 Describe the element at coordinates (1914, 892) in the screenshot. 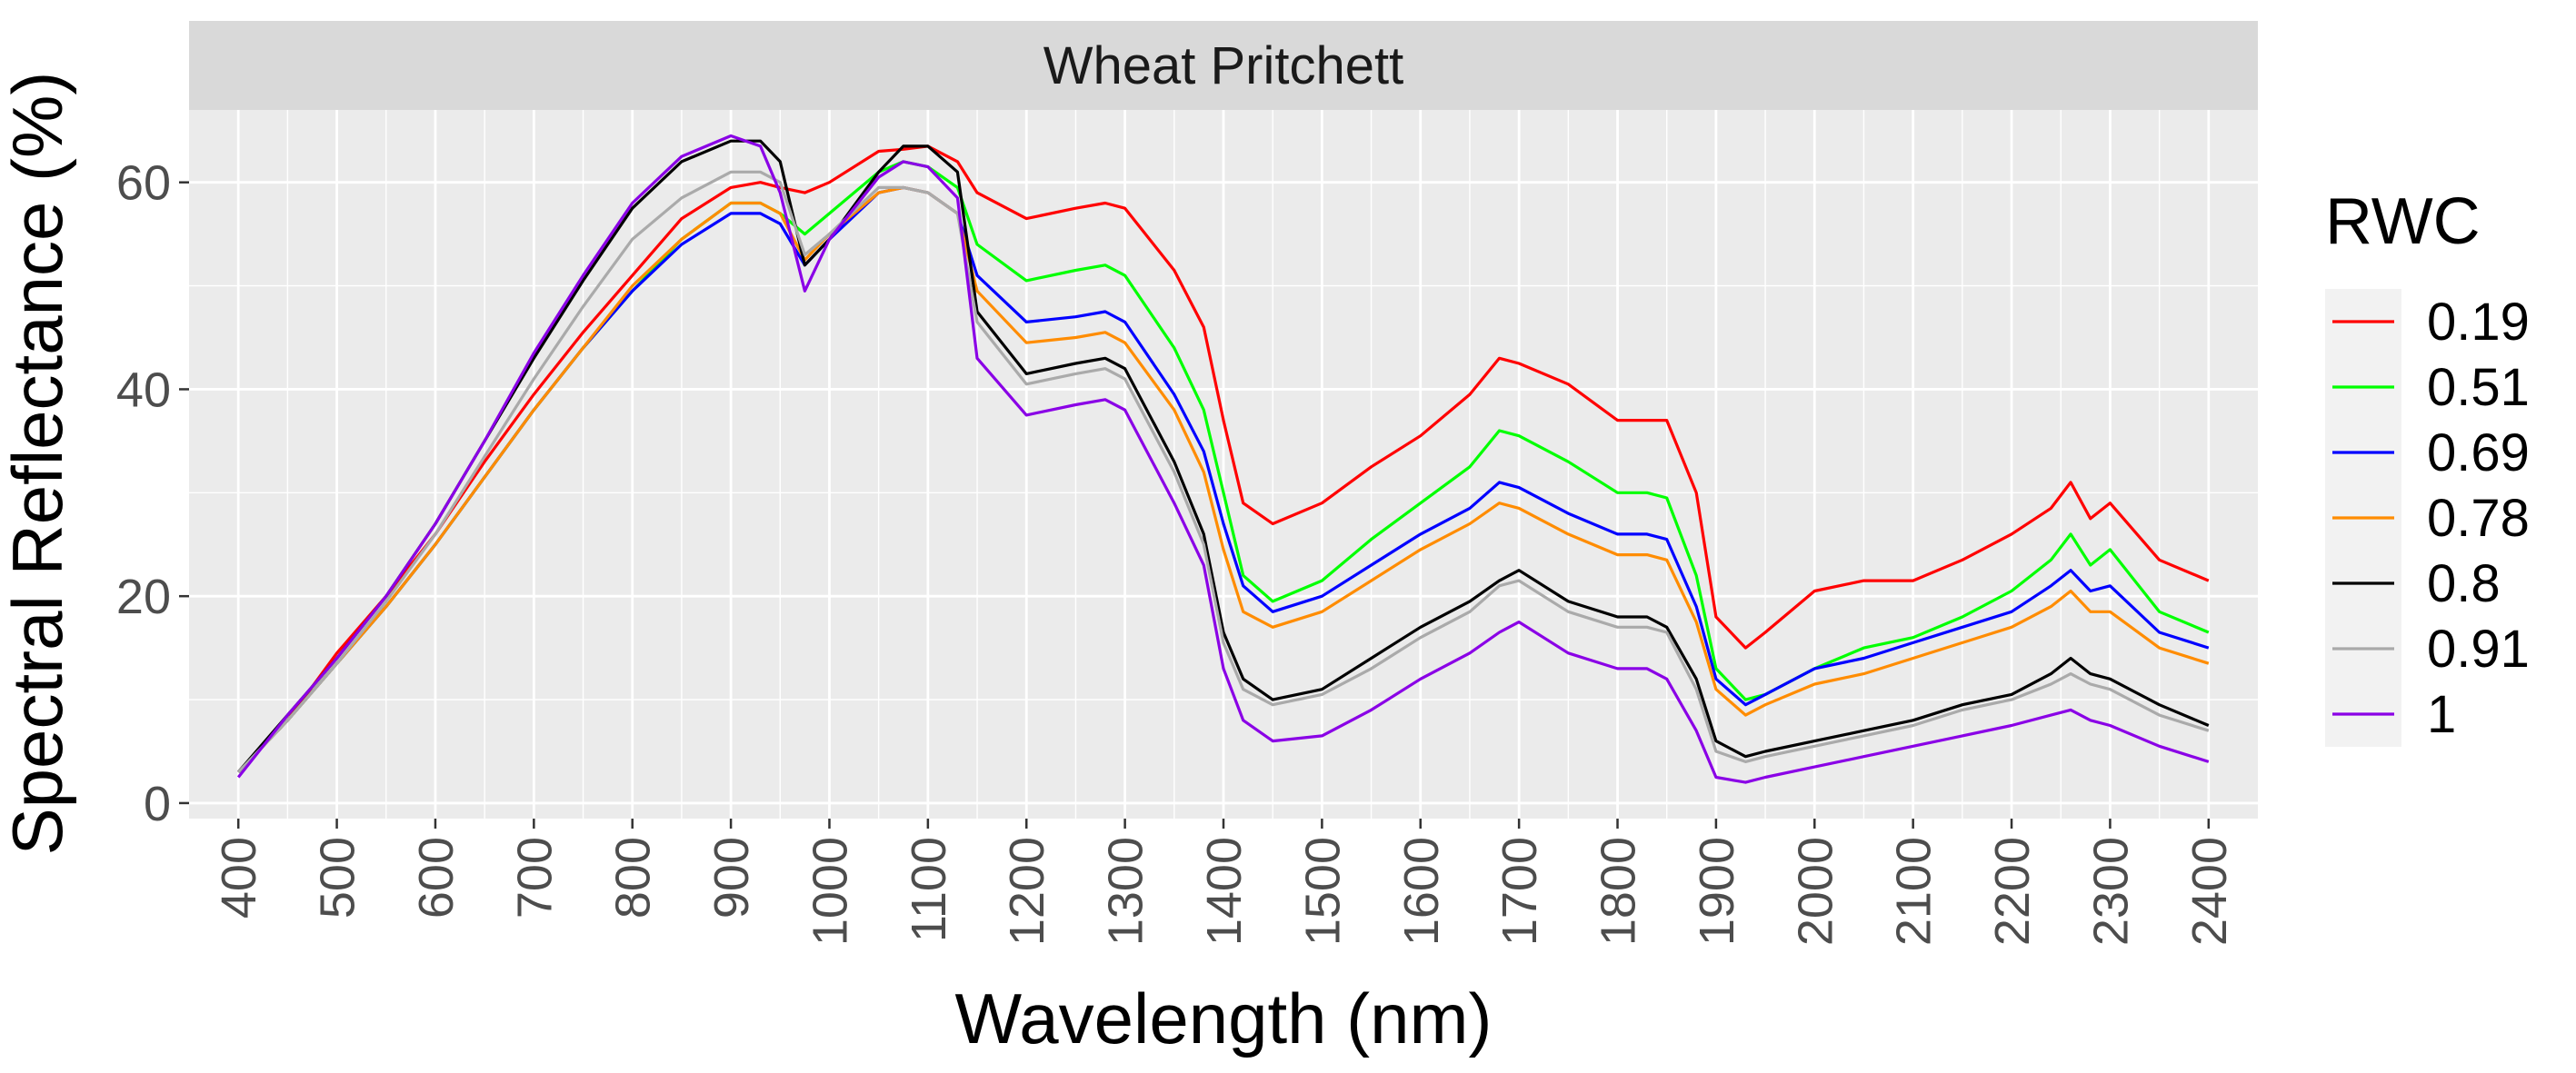

I see `x-tick-label: 2100` at that location.